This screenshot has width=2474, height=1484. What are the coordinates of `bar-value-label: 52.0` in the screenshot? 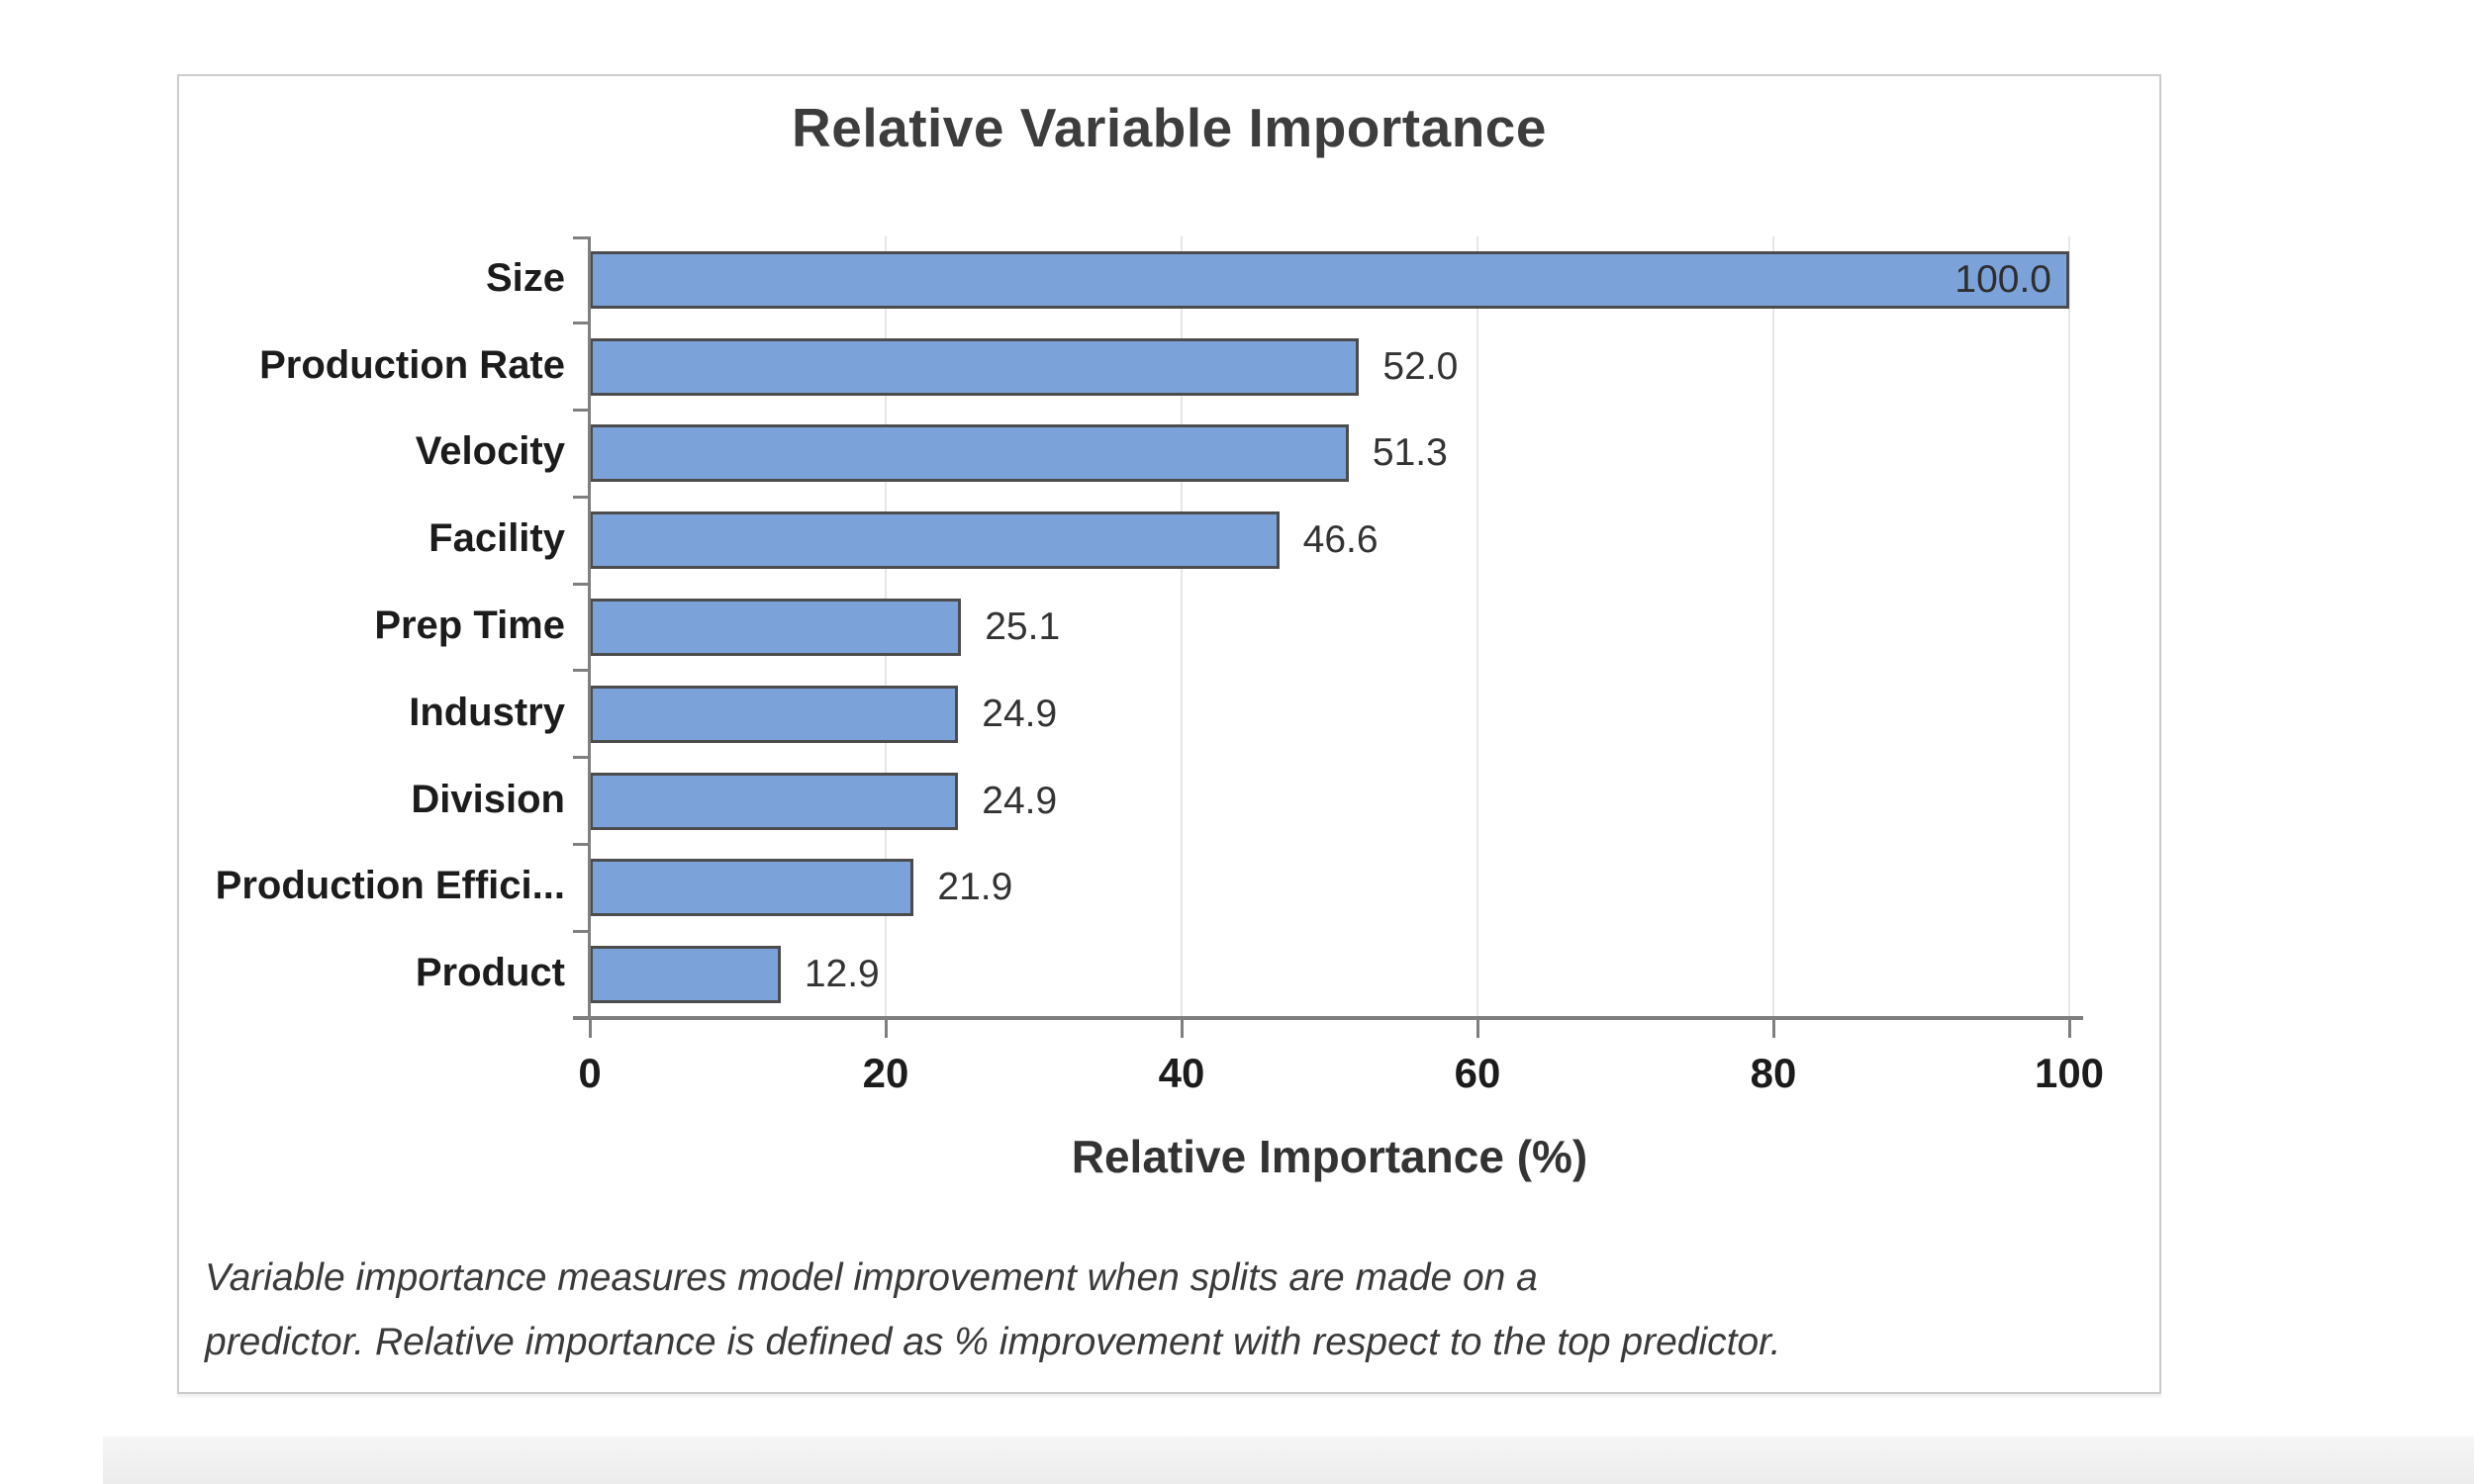 It's located at (1420, 366).